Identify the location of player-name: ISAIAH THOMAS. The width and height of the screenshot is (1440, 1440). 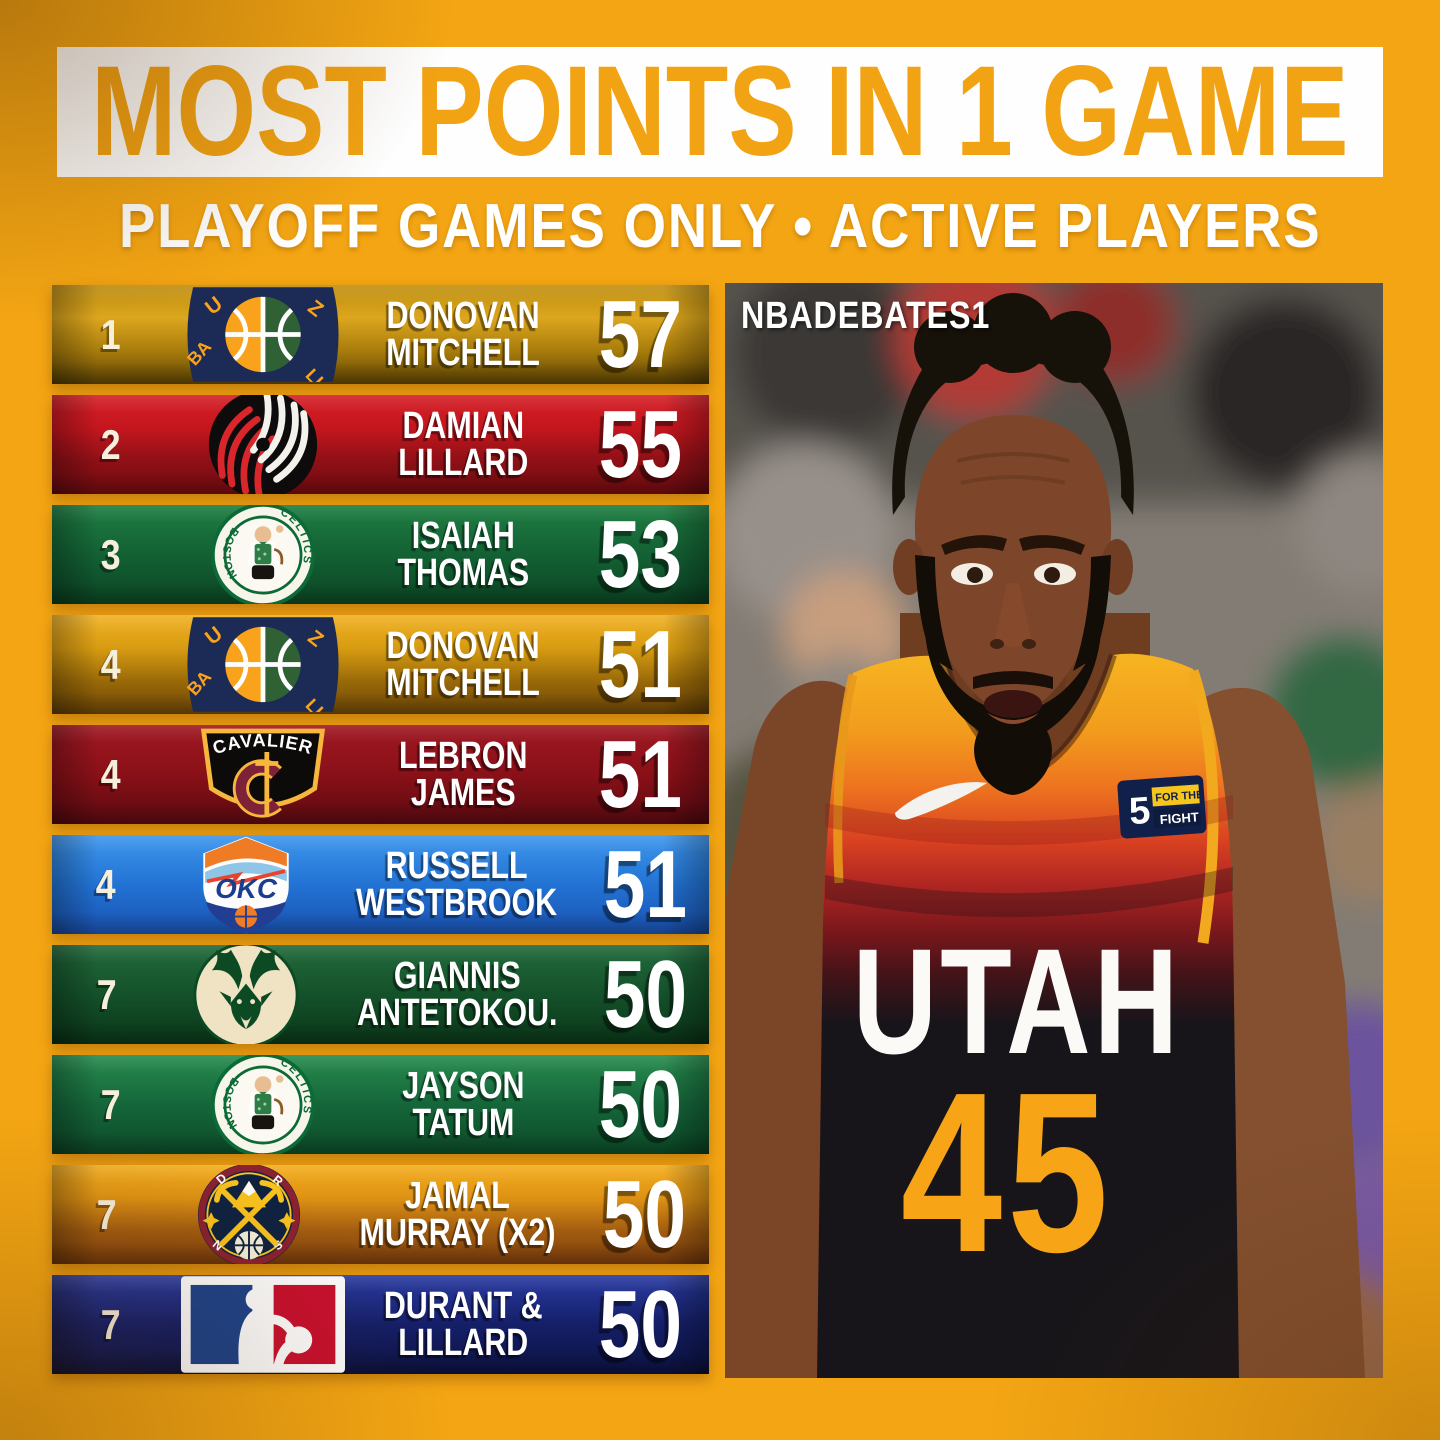
(463, 554).